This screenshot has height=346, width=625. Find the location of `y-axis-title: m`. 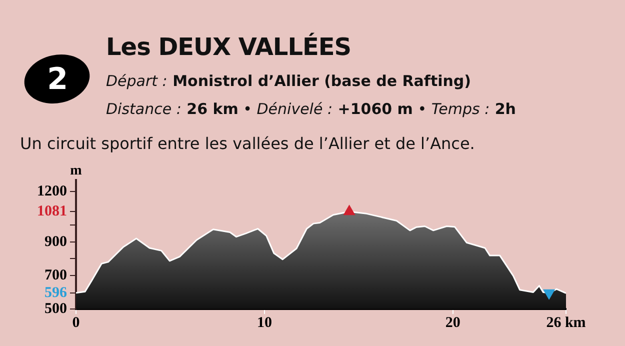

y-axis-title: m is located at coordinates (76, 171).